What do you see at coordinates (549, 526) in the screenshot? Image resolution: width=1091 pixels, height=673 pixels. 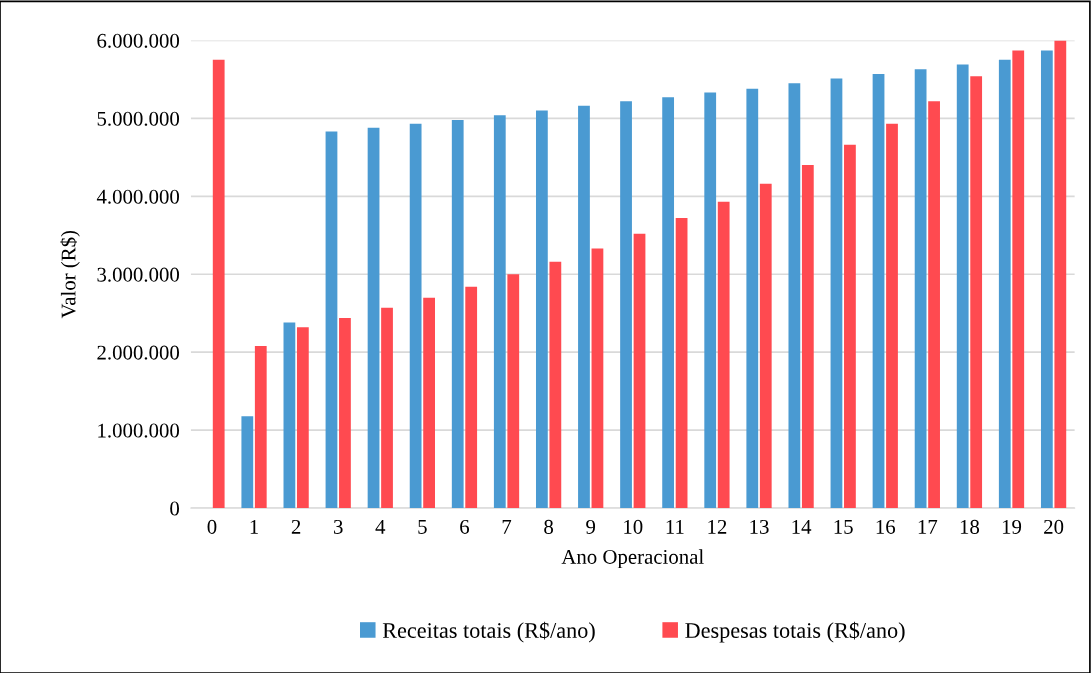 I see `x-tick-label: 8` at bounding box center [549, 526].